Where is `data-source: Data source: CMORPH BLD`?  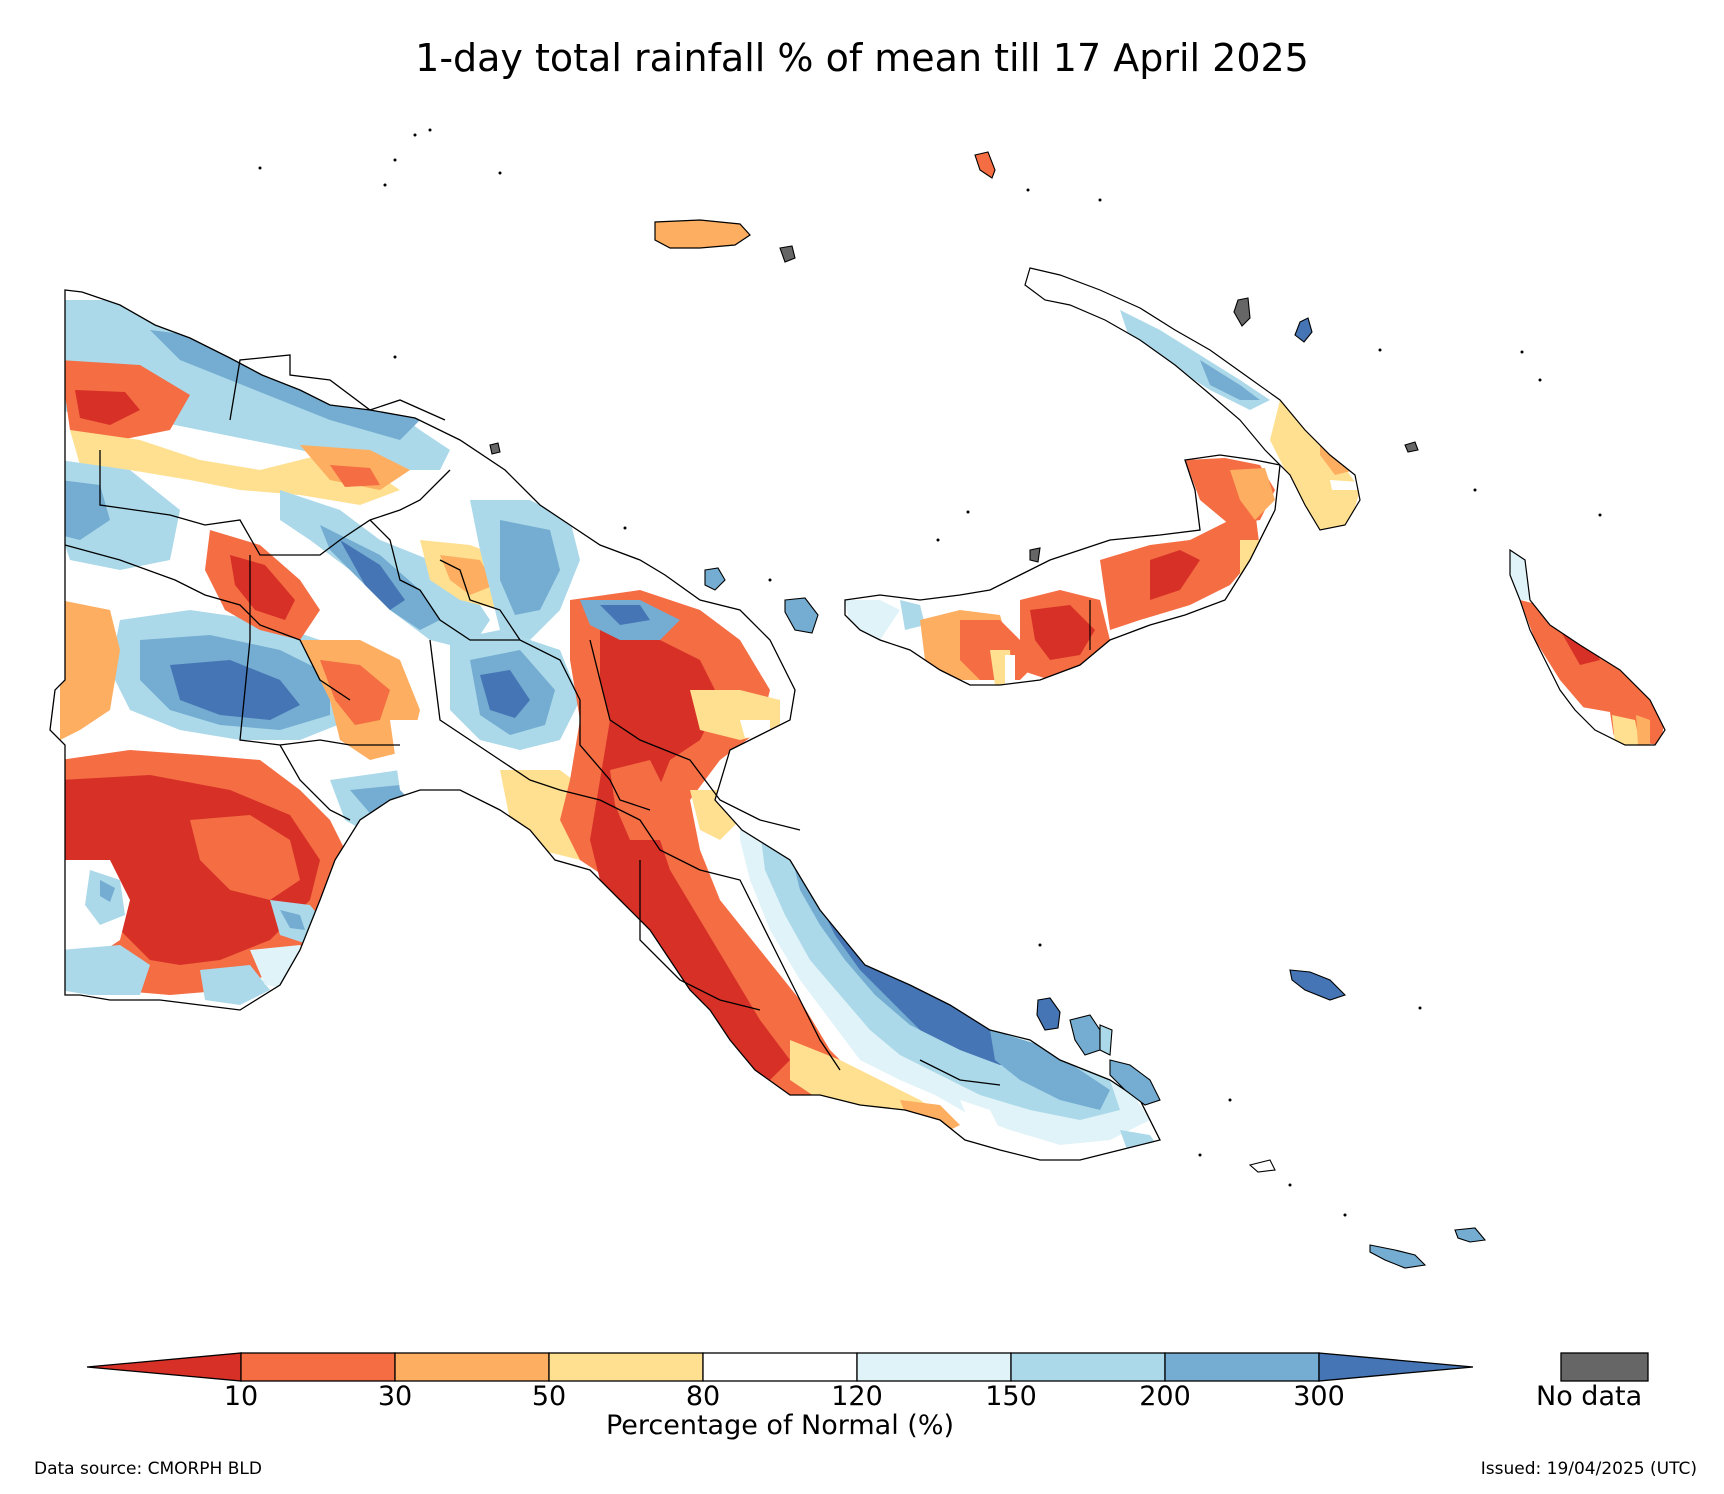 data-source: Data source: CMORPH BLD is located at coordinates (148, 1469).